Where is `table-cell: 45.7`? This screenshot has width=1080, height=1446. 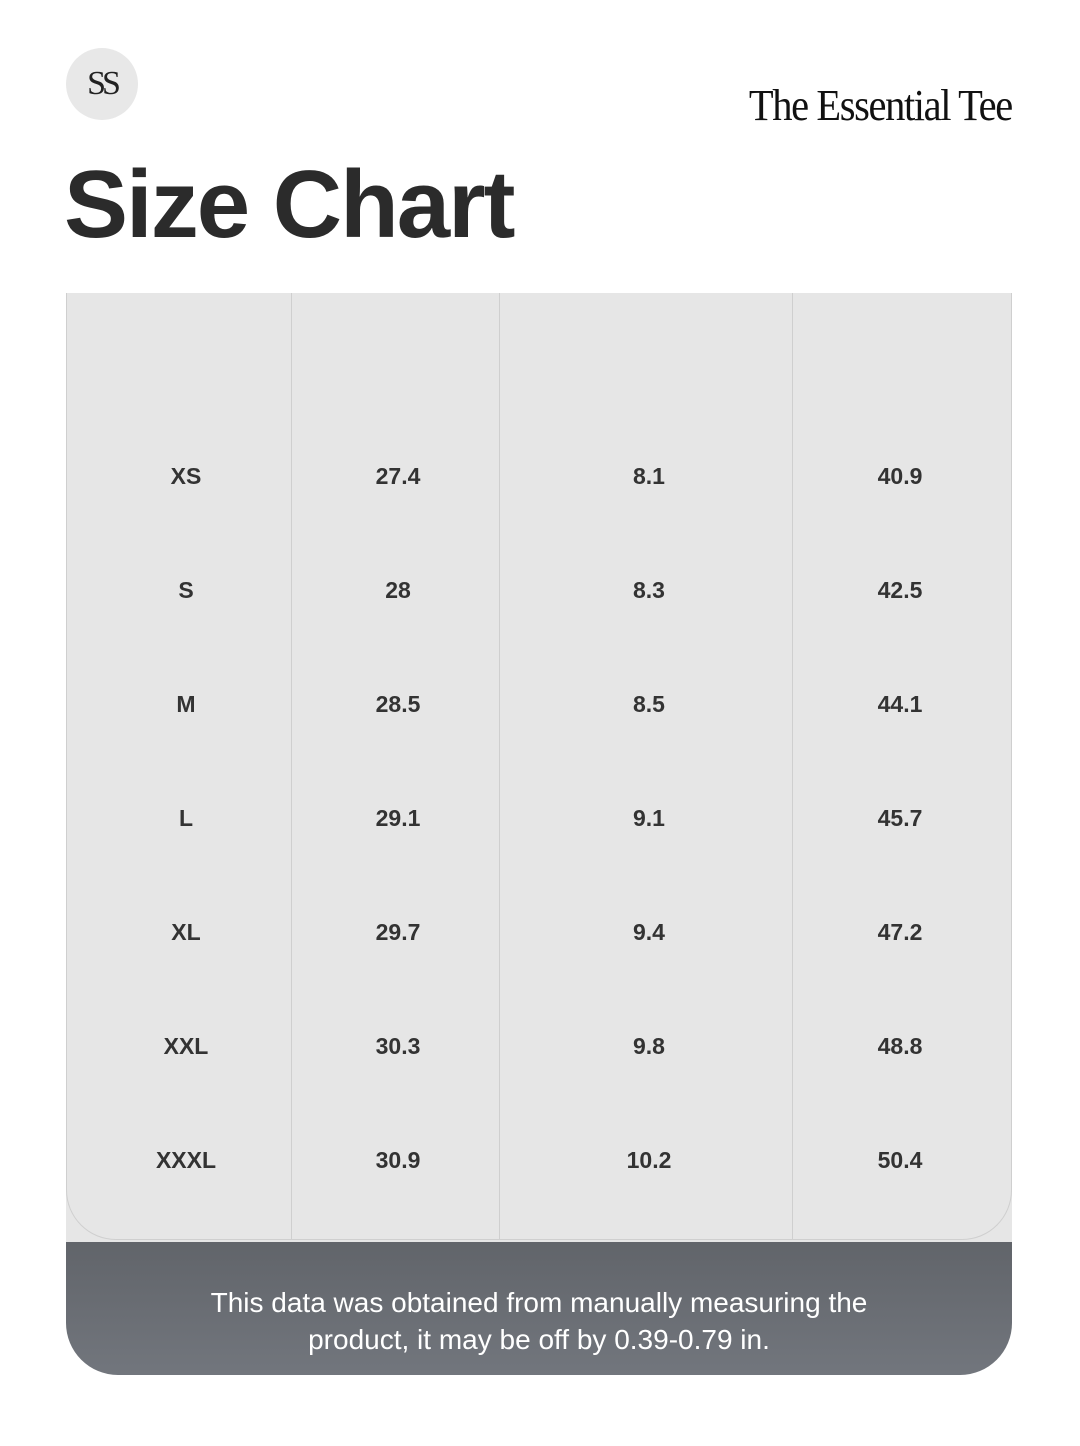 table-cell: 45.7 is located at coordinates (900, 817).